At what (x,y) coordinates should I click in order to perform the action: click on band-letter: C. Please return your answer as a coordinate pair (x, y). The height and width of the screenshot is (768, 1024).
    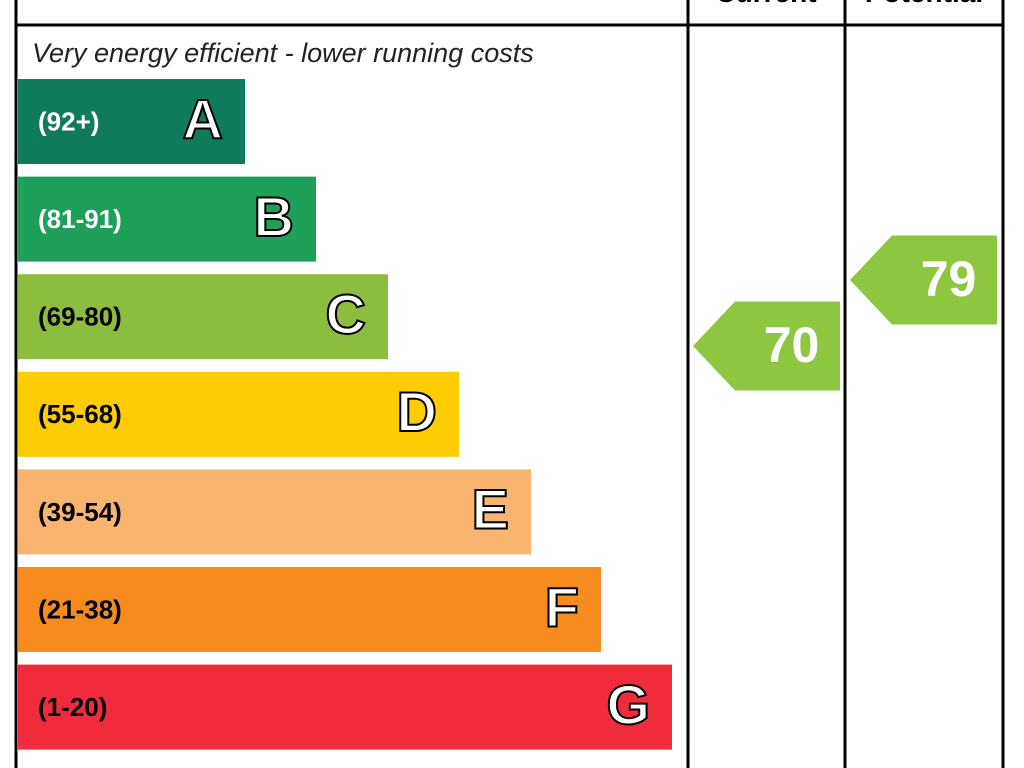
    Looking at the image, I should click on (346, 313).